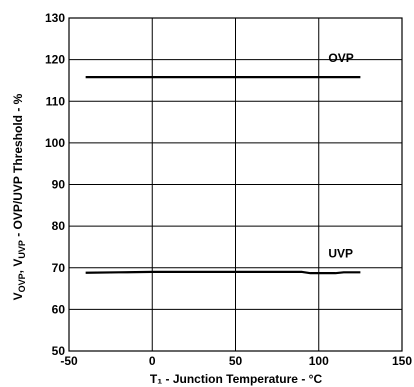 This screenshot has height=387, width=414. What do you see at coordinates (59, 309) in the screenshot?
I see `y-tick-label: 60` at bounding box center [59, 309].